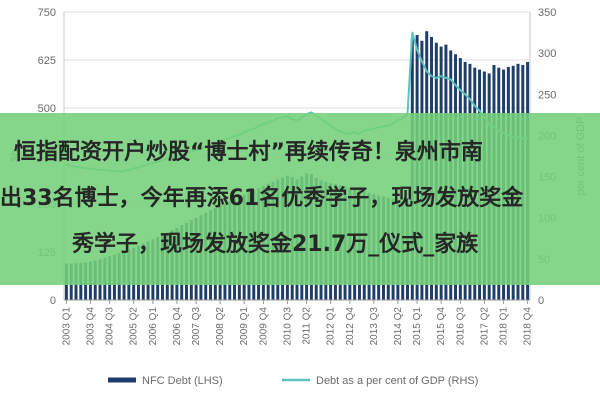 The image size is (600, 400). What do you see at coordinates (90, 326) in the screenshot?
I see `x-tick-label: 2003 Q4` at bounding box center [90, 326].